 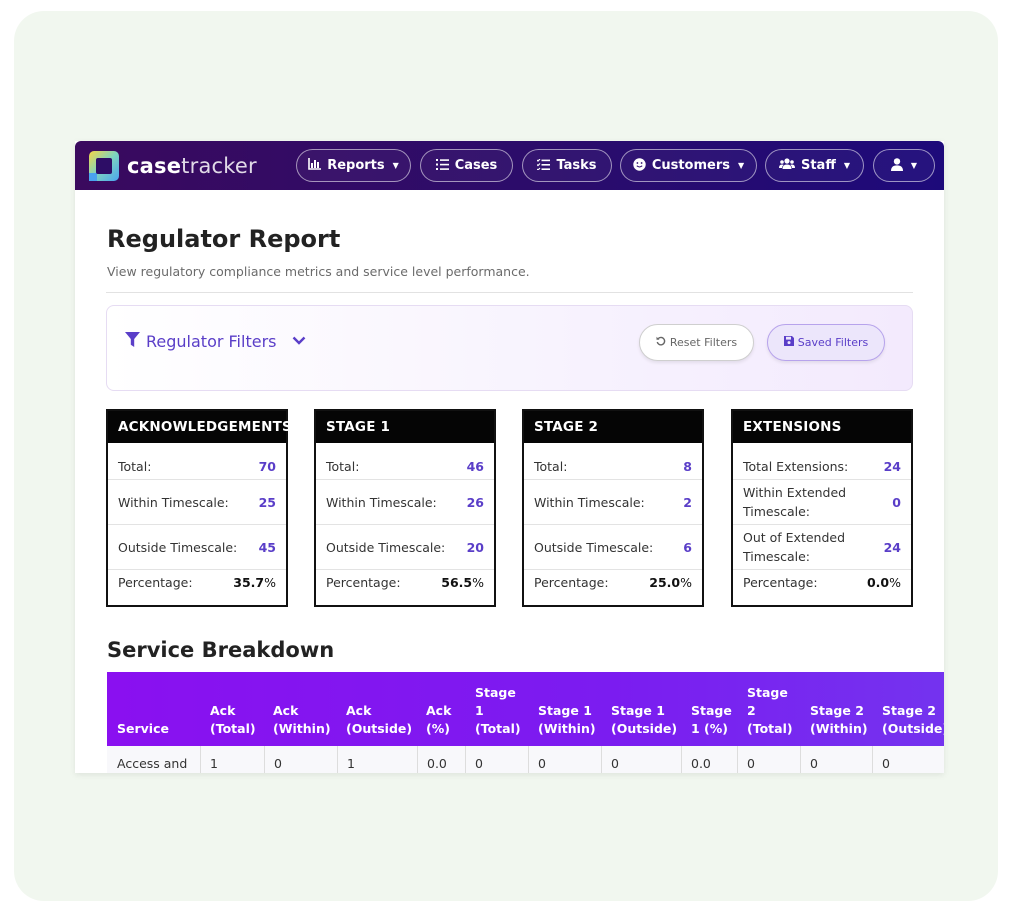 What do you see at coordinates (498, 710) in the screenshot?
I see `column-header: Stage 1 (Total)` at bounding box center [498, 710].